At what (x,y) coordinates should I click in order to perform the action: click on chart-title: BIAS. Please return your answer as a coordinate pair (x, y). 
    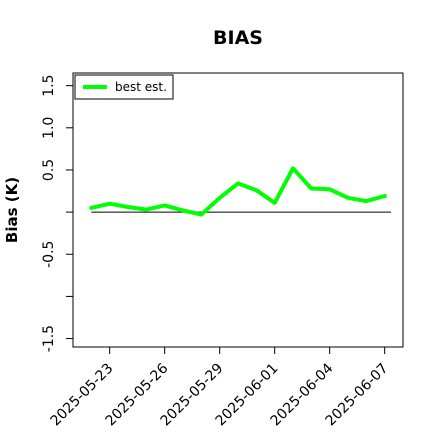
    Looking at the image, I should click on (238, 38).